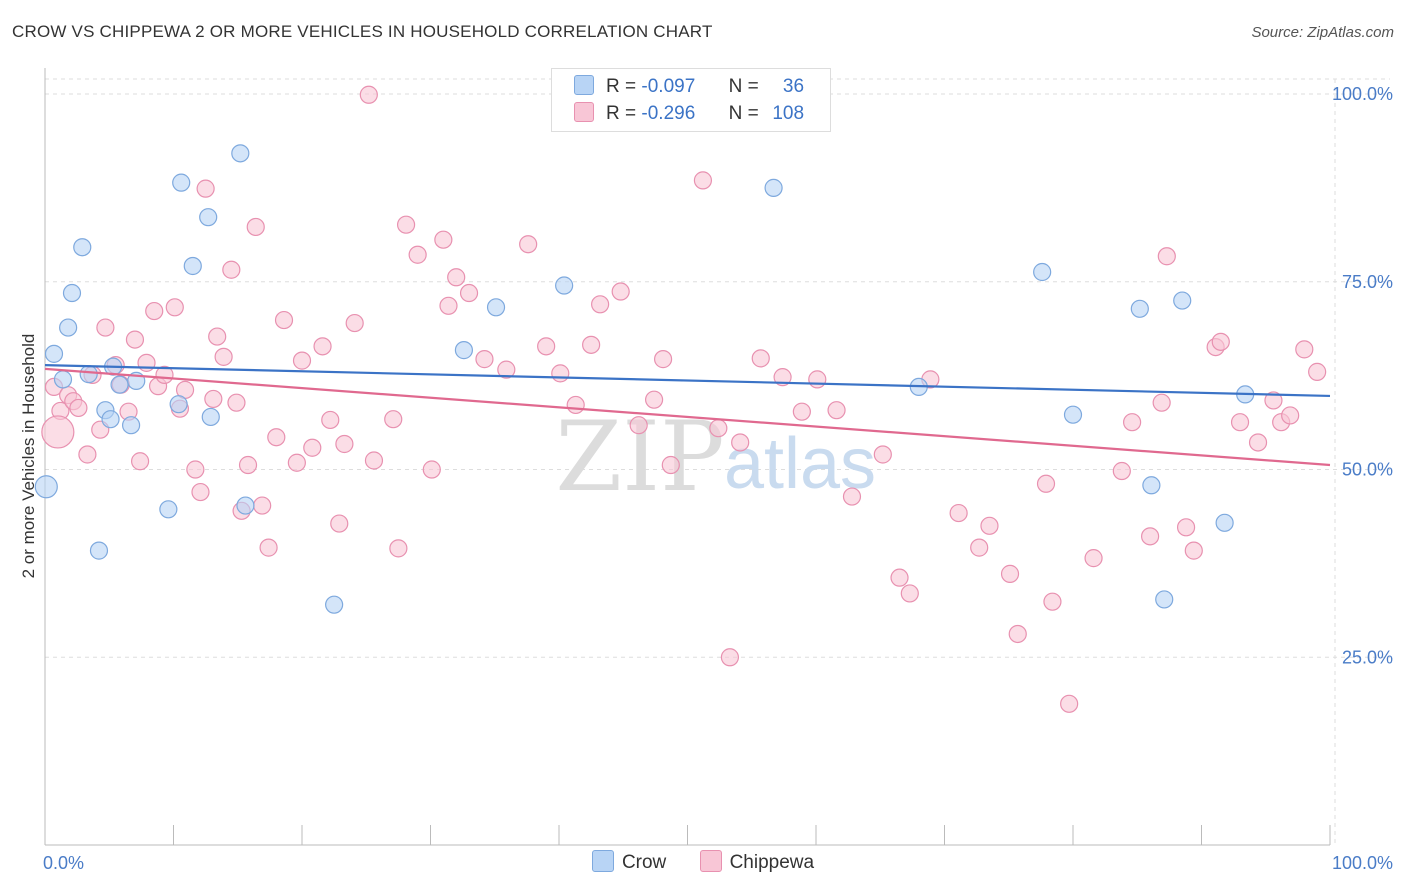 Image resolution: width=1406 pixels, height=892 pixels. I want to click on series-swatch-crow, so click(602, 861).